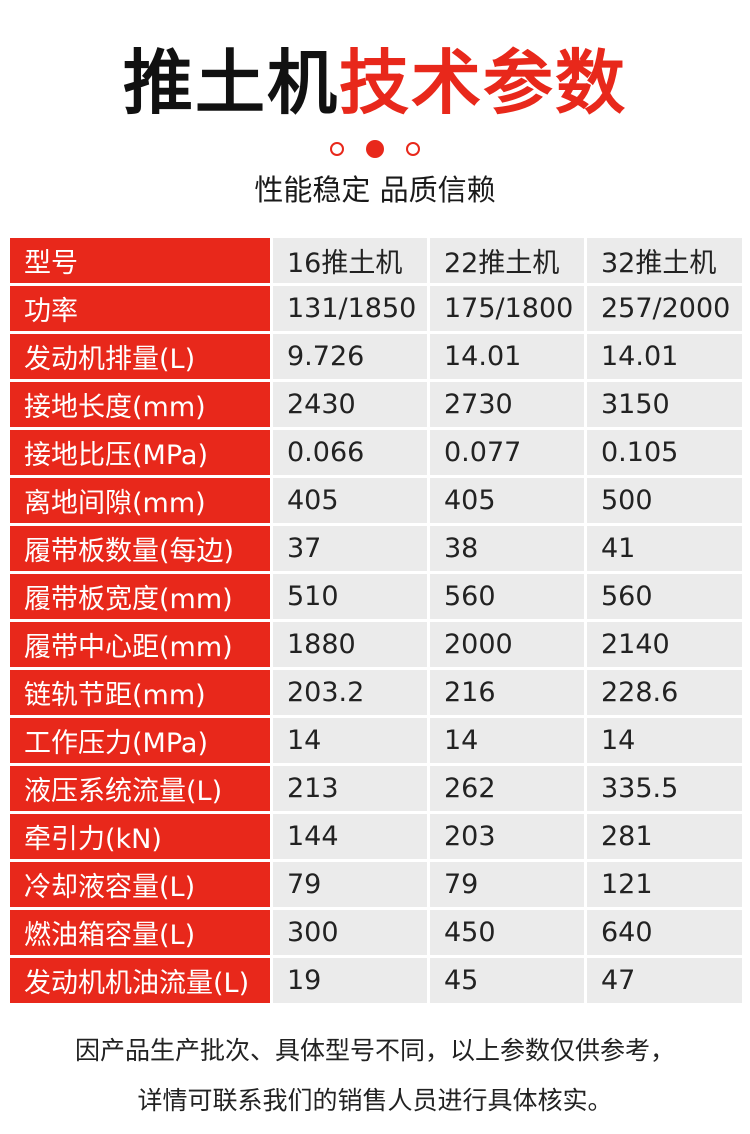 Image resolution: width=750 pixels, height=1134 pixels. I want to click on param-name-cell: 燃油箱容量(L), so click(140, 932).